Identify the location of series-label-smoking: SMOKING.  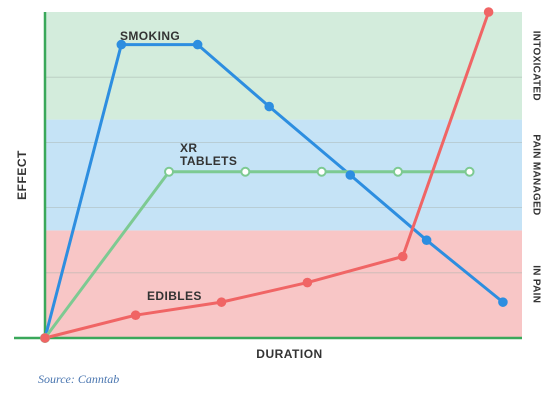
(150, 36).